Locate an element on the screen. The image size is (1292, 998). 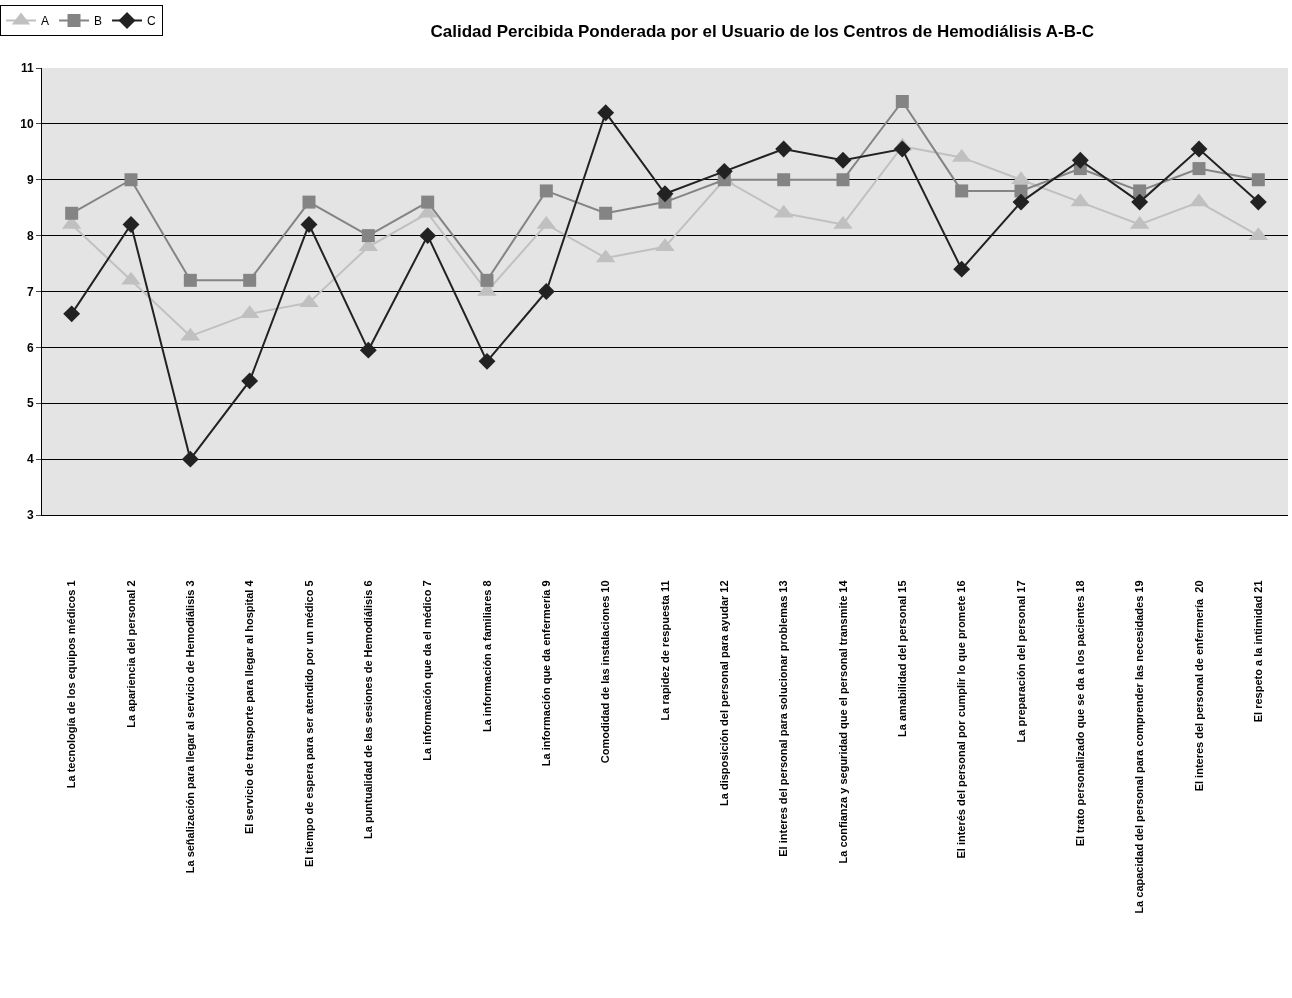
y-tick-label: 5 is located at coordinates (30, 403).